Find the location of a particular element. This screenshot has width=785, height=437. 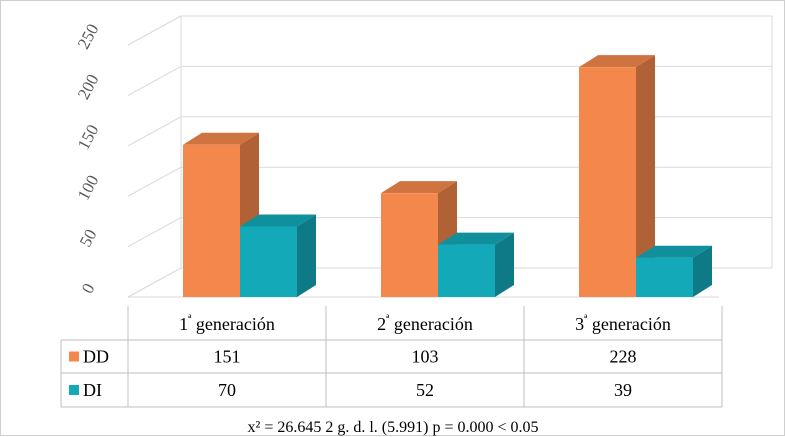

y-tick-label: 250 is located at coordinates (88, 36).